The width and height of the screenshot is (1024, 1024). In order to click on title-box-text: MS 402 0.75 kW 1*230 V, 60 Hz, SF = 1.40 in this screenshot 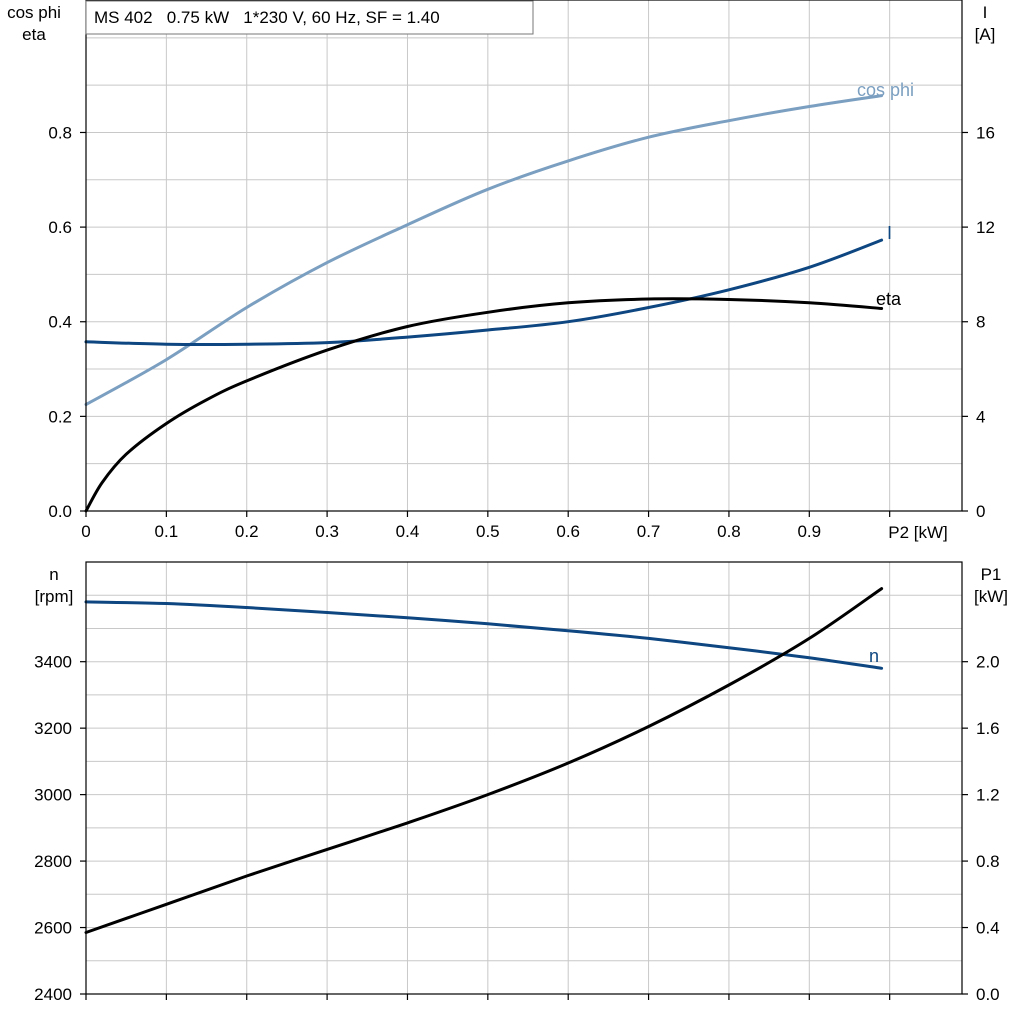, I will do `click(267, 17)`.